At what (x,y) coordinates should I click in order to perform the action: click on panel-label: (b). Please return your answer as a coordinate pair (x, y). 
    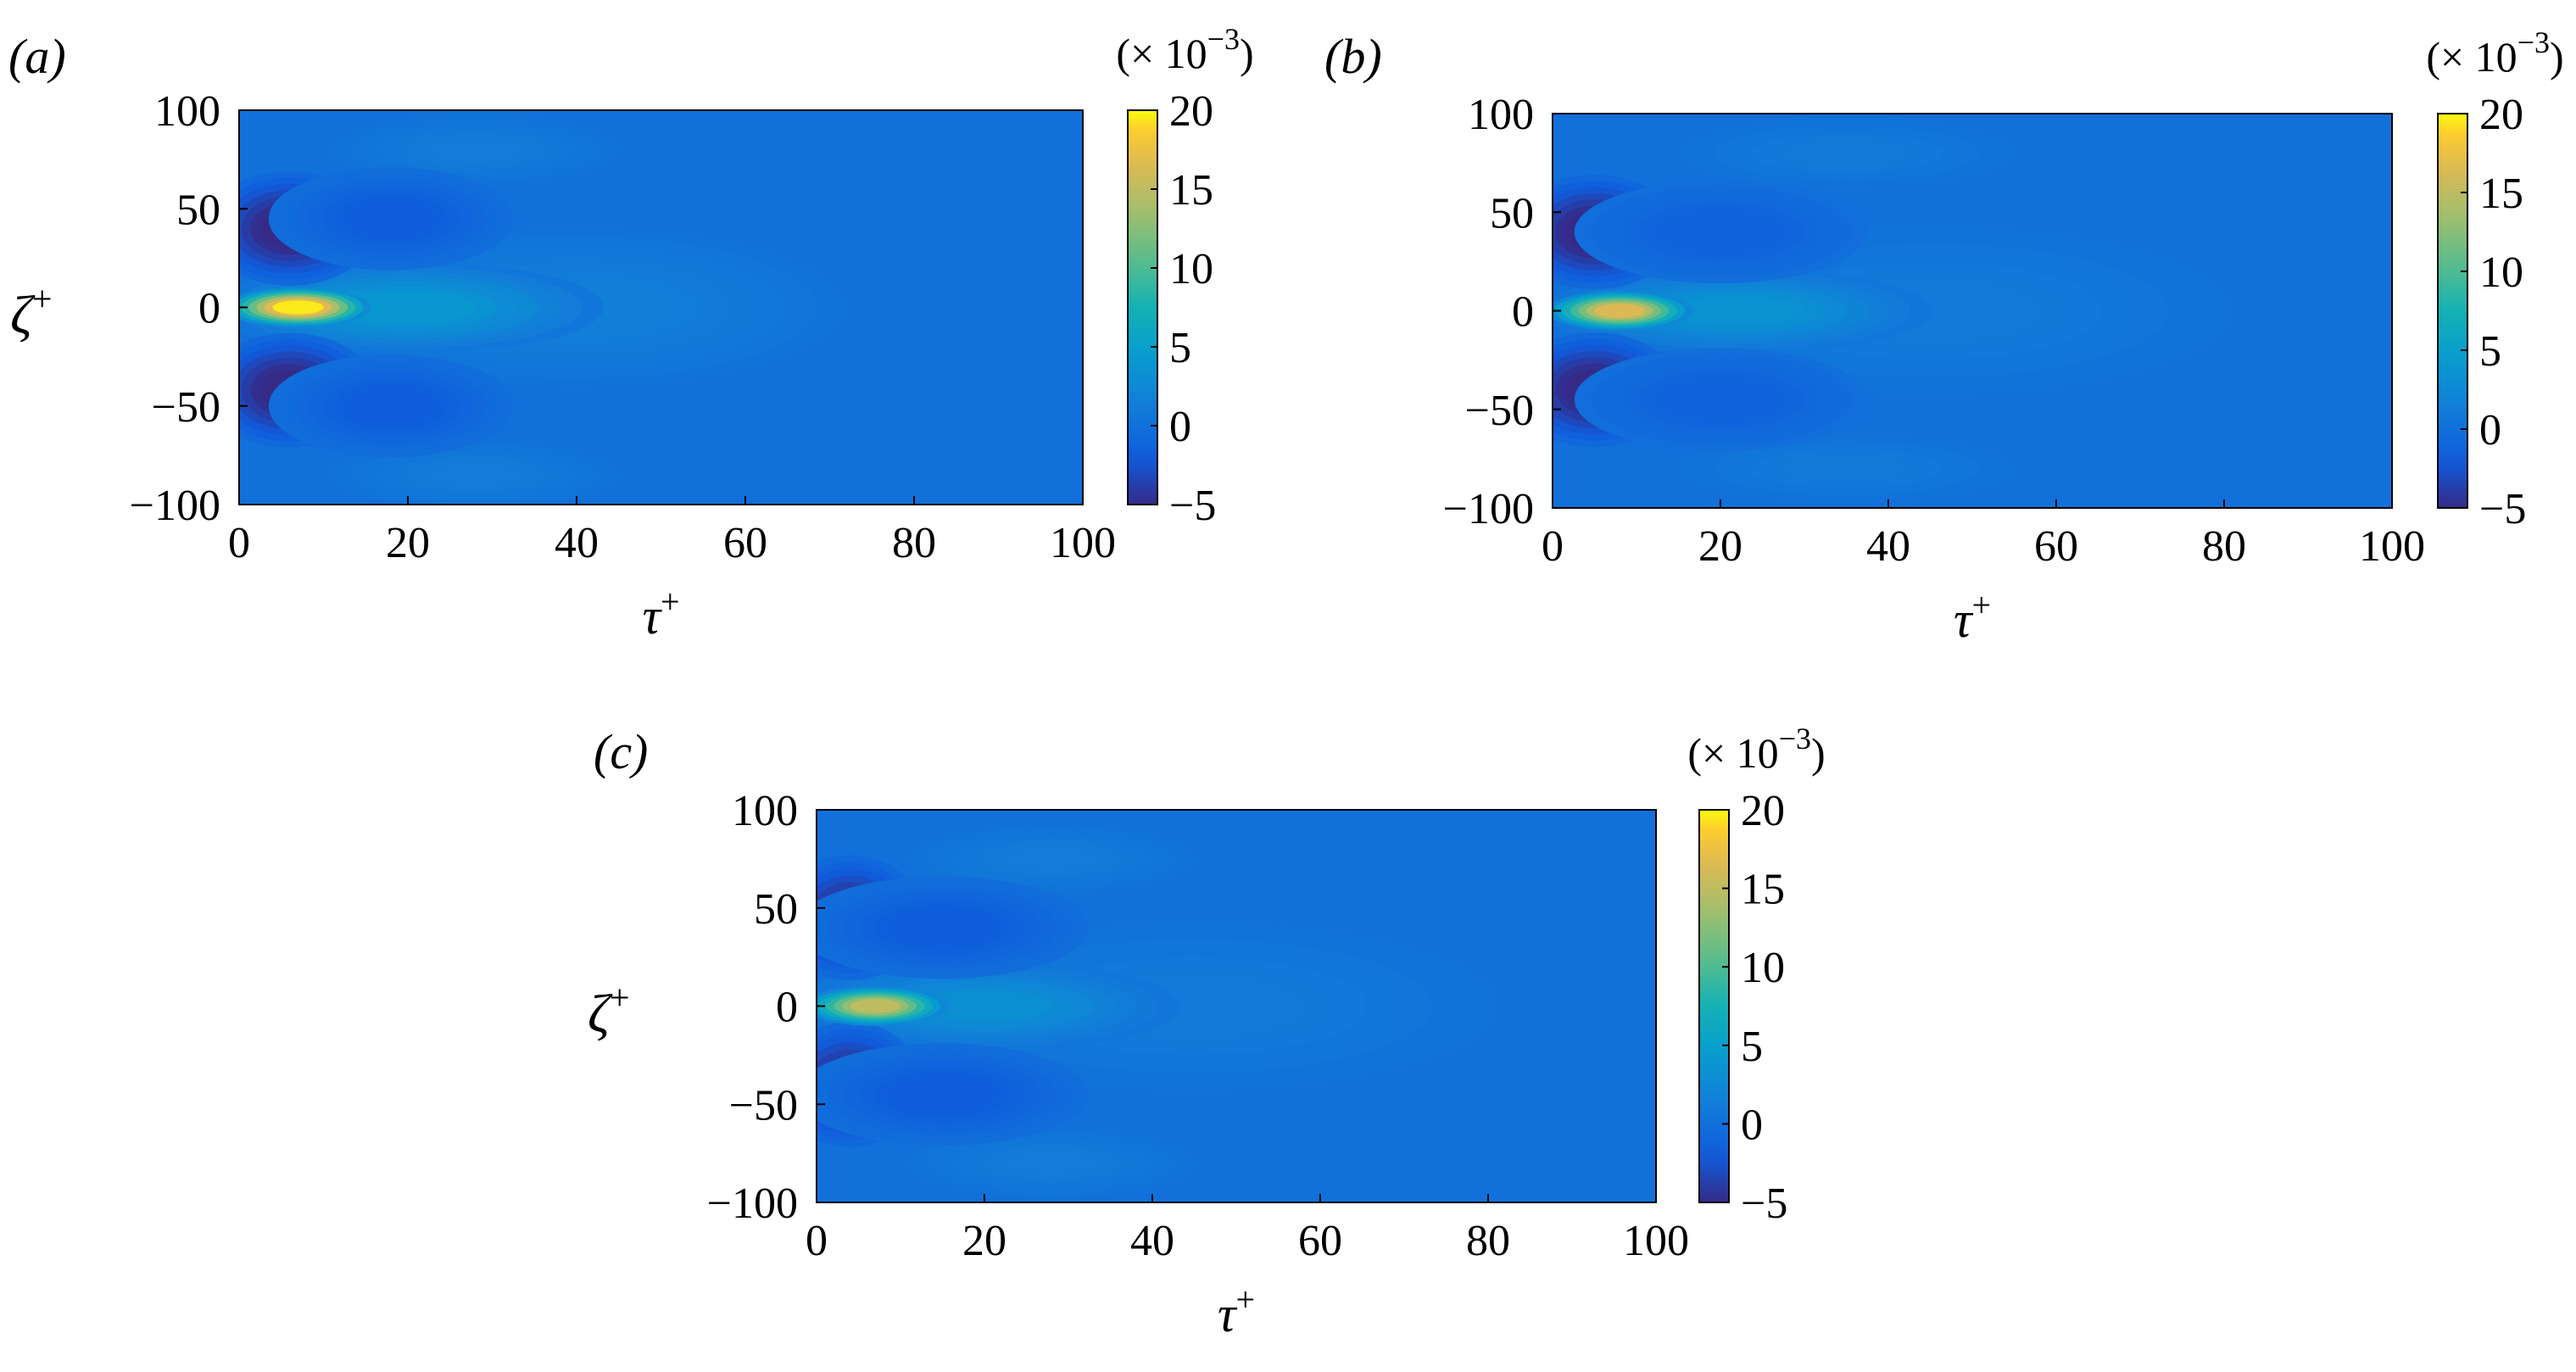
    Looking at the image, I should click on (1353, 56).